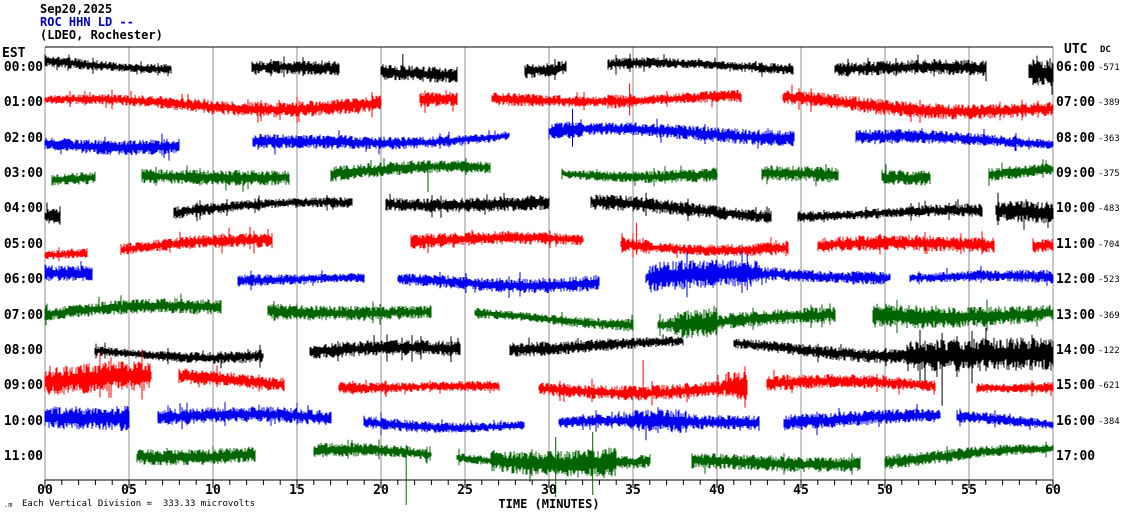 The width and height of the screenshot is (1130, 519). Describe the element at coordinates (23, 315) in the screenshot. I see `est-time-label: 07:00` at that location.